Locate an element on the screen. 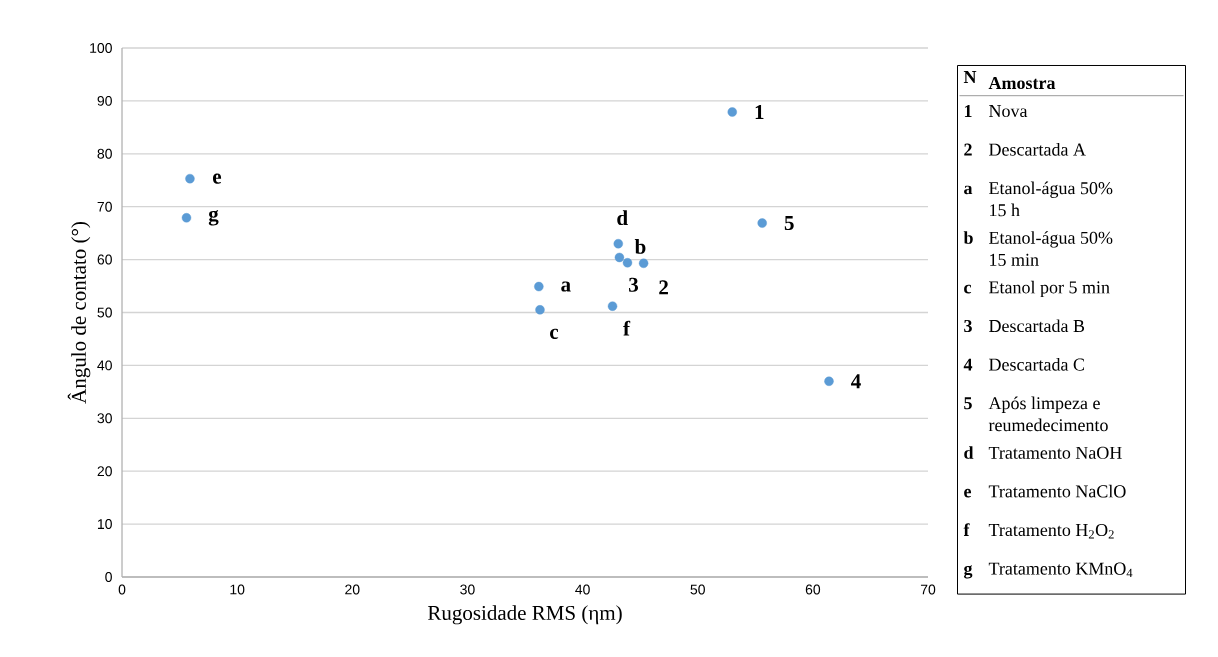  y-tick-label: 50 is located at coordinates (104, 312).